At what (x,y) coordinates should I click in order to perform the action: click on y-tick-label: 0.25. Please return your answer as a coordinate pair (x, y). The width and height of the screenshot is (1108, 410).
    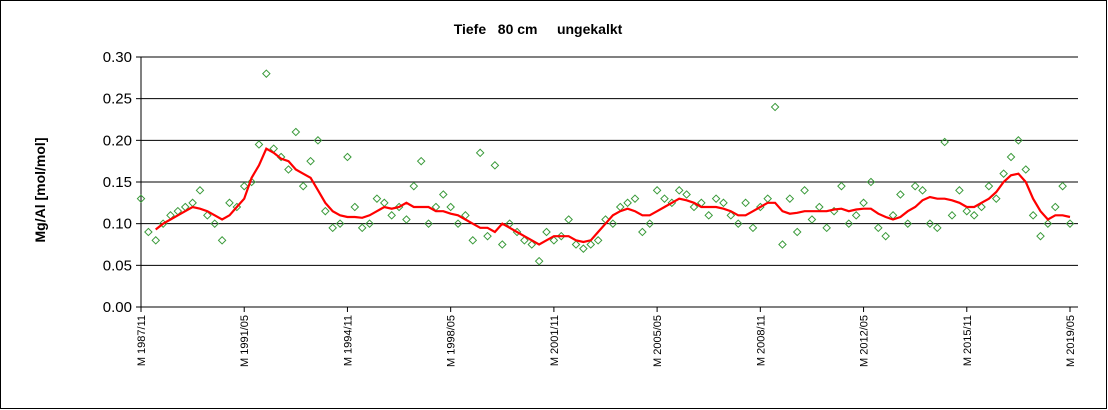
    Looking at the image, I should click on (117, 99).